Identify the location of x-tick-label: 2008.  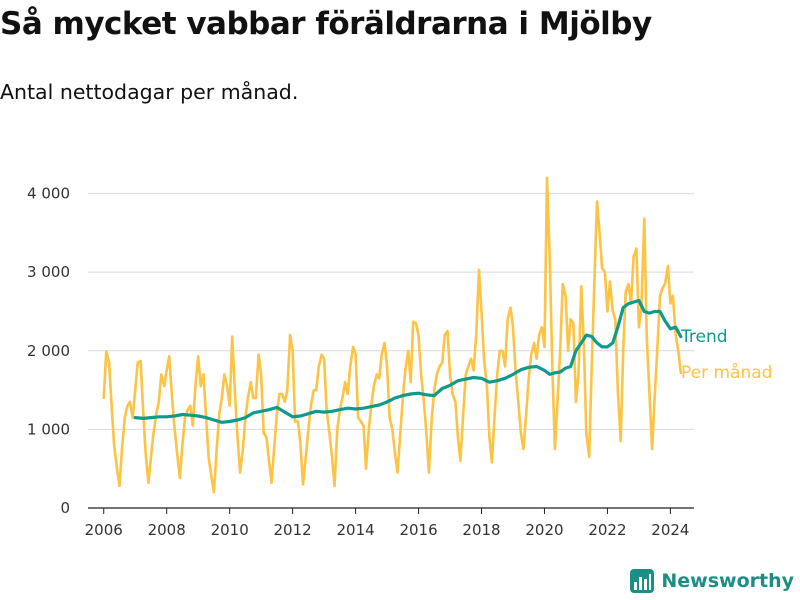
(167, 530).